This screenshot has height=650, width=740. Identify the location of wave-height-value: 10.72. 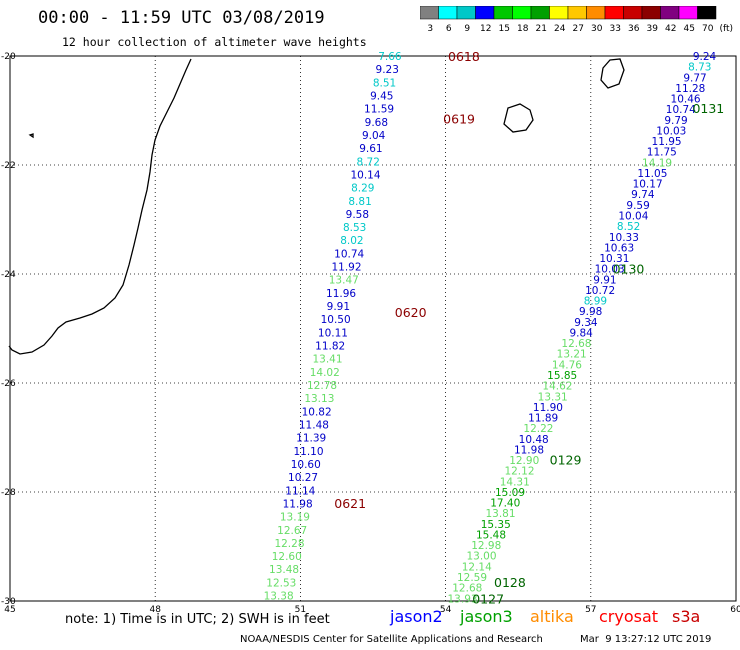
(600, 291).